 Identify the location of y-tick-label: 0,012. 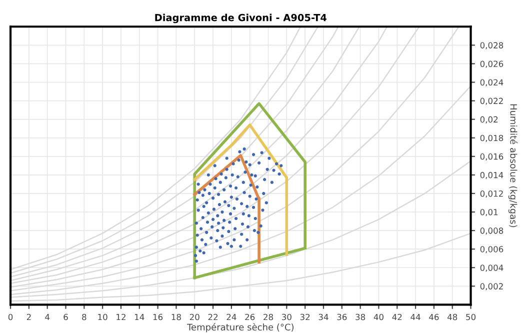
(491, 194).